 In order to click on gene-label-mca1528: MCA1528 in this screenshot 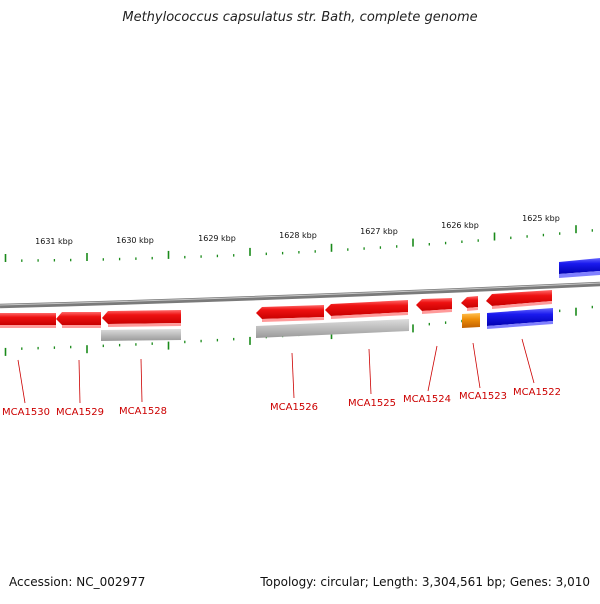, I will do `click(143, 411)`.